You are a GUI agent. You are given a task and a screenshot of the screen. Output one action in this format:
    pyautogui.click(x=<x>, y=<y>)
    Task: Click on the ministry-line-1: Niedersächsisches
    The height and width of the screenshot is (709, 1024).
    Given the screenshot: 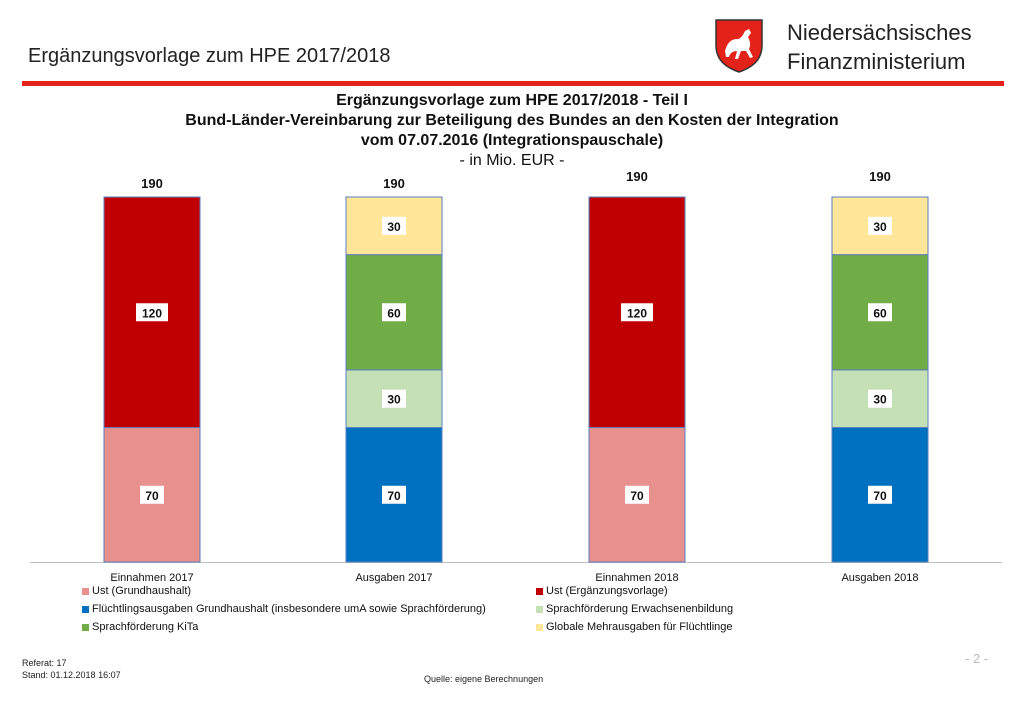 What is the action you would take?
    pyautogui.click(x=879, y=32)
    